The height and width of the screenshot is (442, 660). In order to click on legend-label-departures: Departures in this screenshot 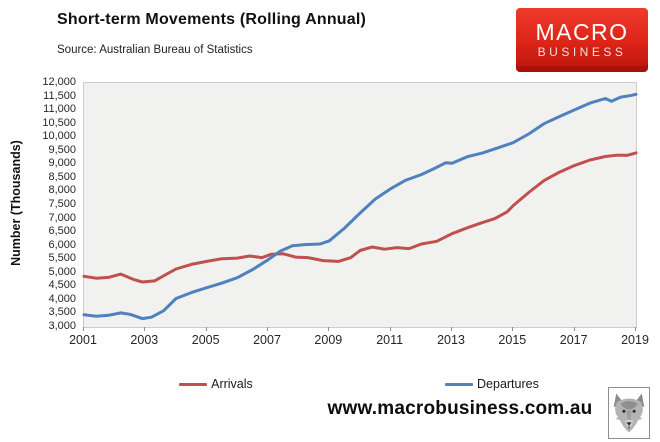, I will do `click(508, 384)`.